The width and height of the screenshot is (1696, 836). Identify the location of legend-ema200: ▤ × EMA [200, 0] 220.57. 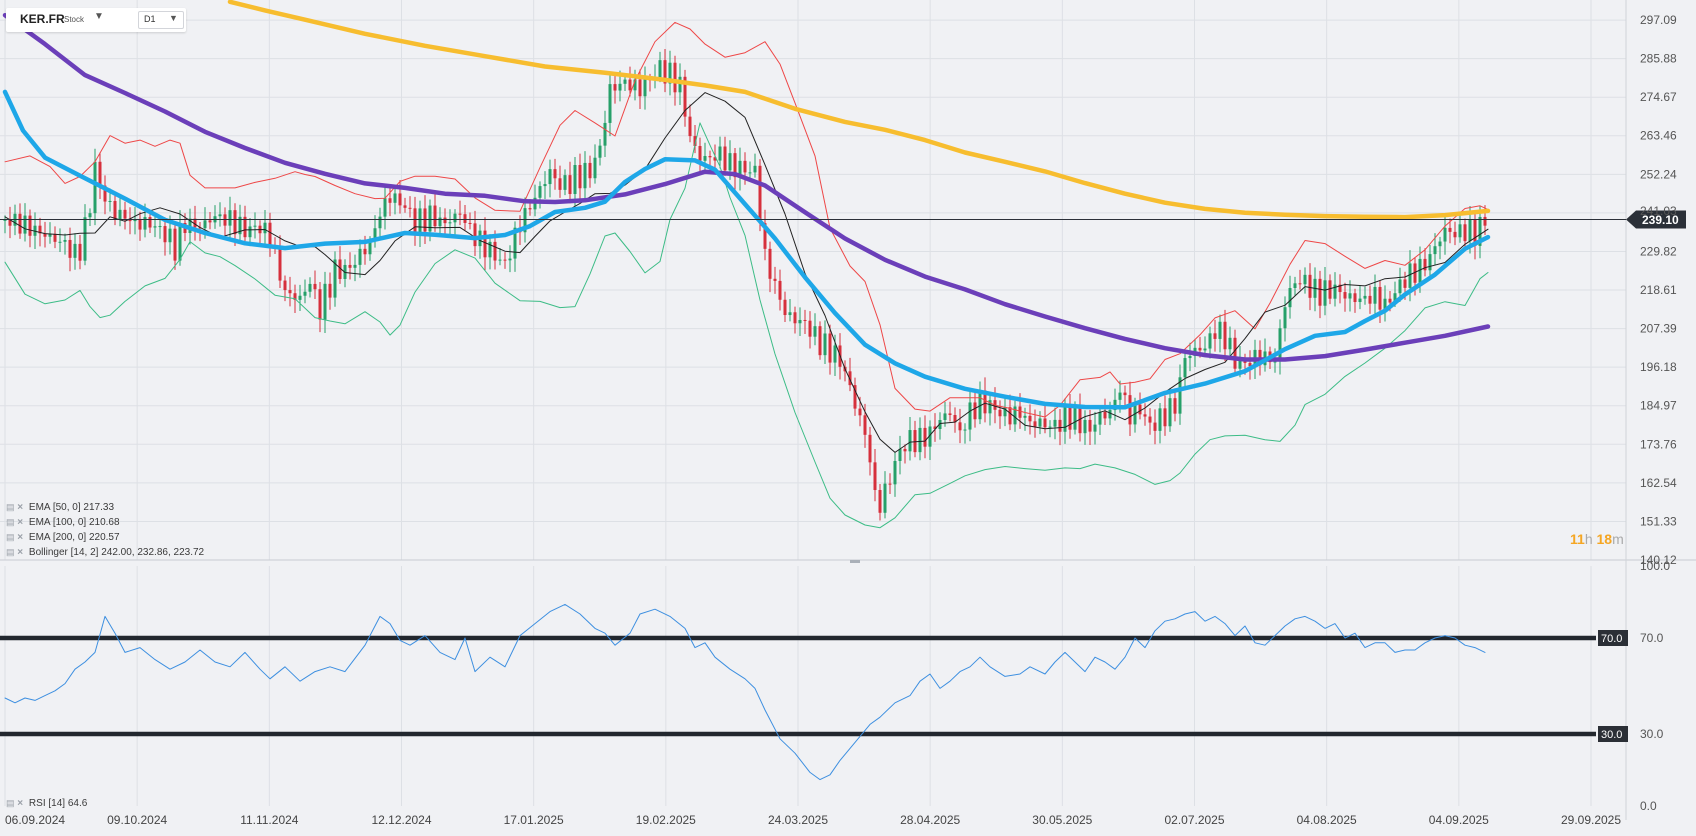
(105, 537).